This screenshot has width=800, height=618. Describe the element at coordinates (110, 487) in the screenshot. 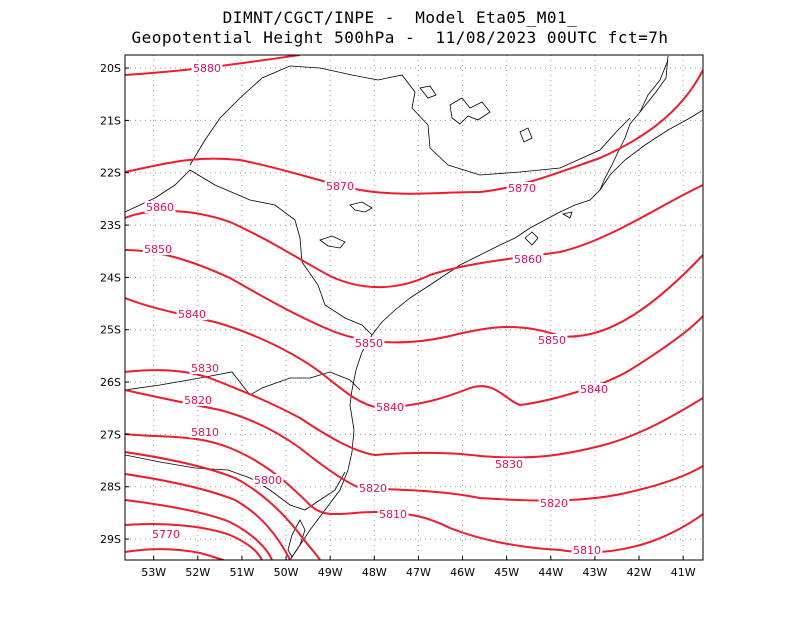

I see `y-tick-label: 28S` at that location.